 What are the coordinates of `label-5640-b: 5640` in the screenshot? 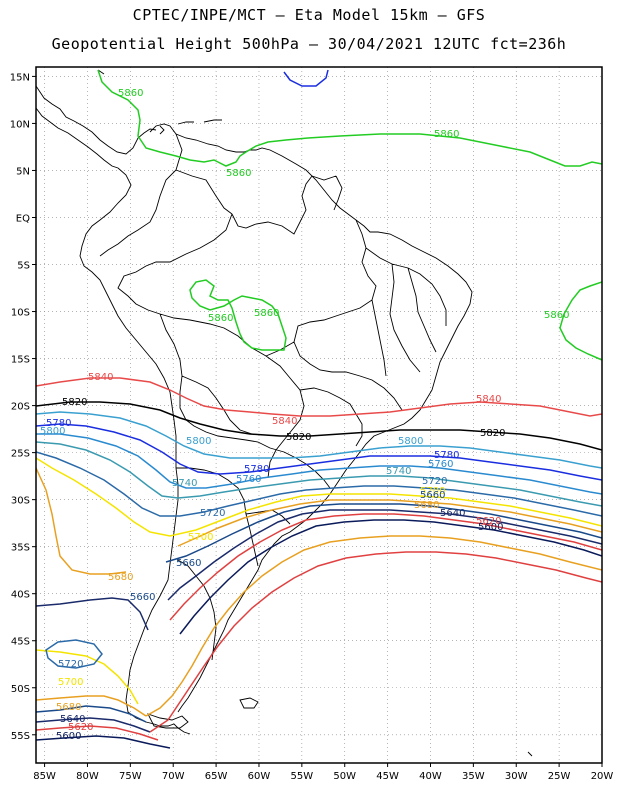 It's located at (72, 719).